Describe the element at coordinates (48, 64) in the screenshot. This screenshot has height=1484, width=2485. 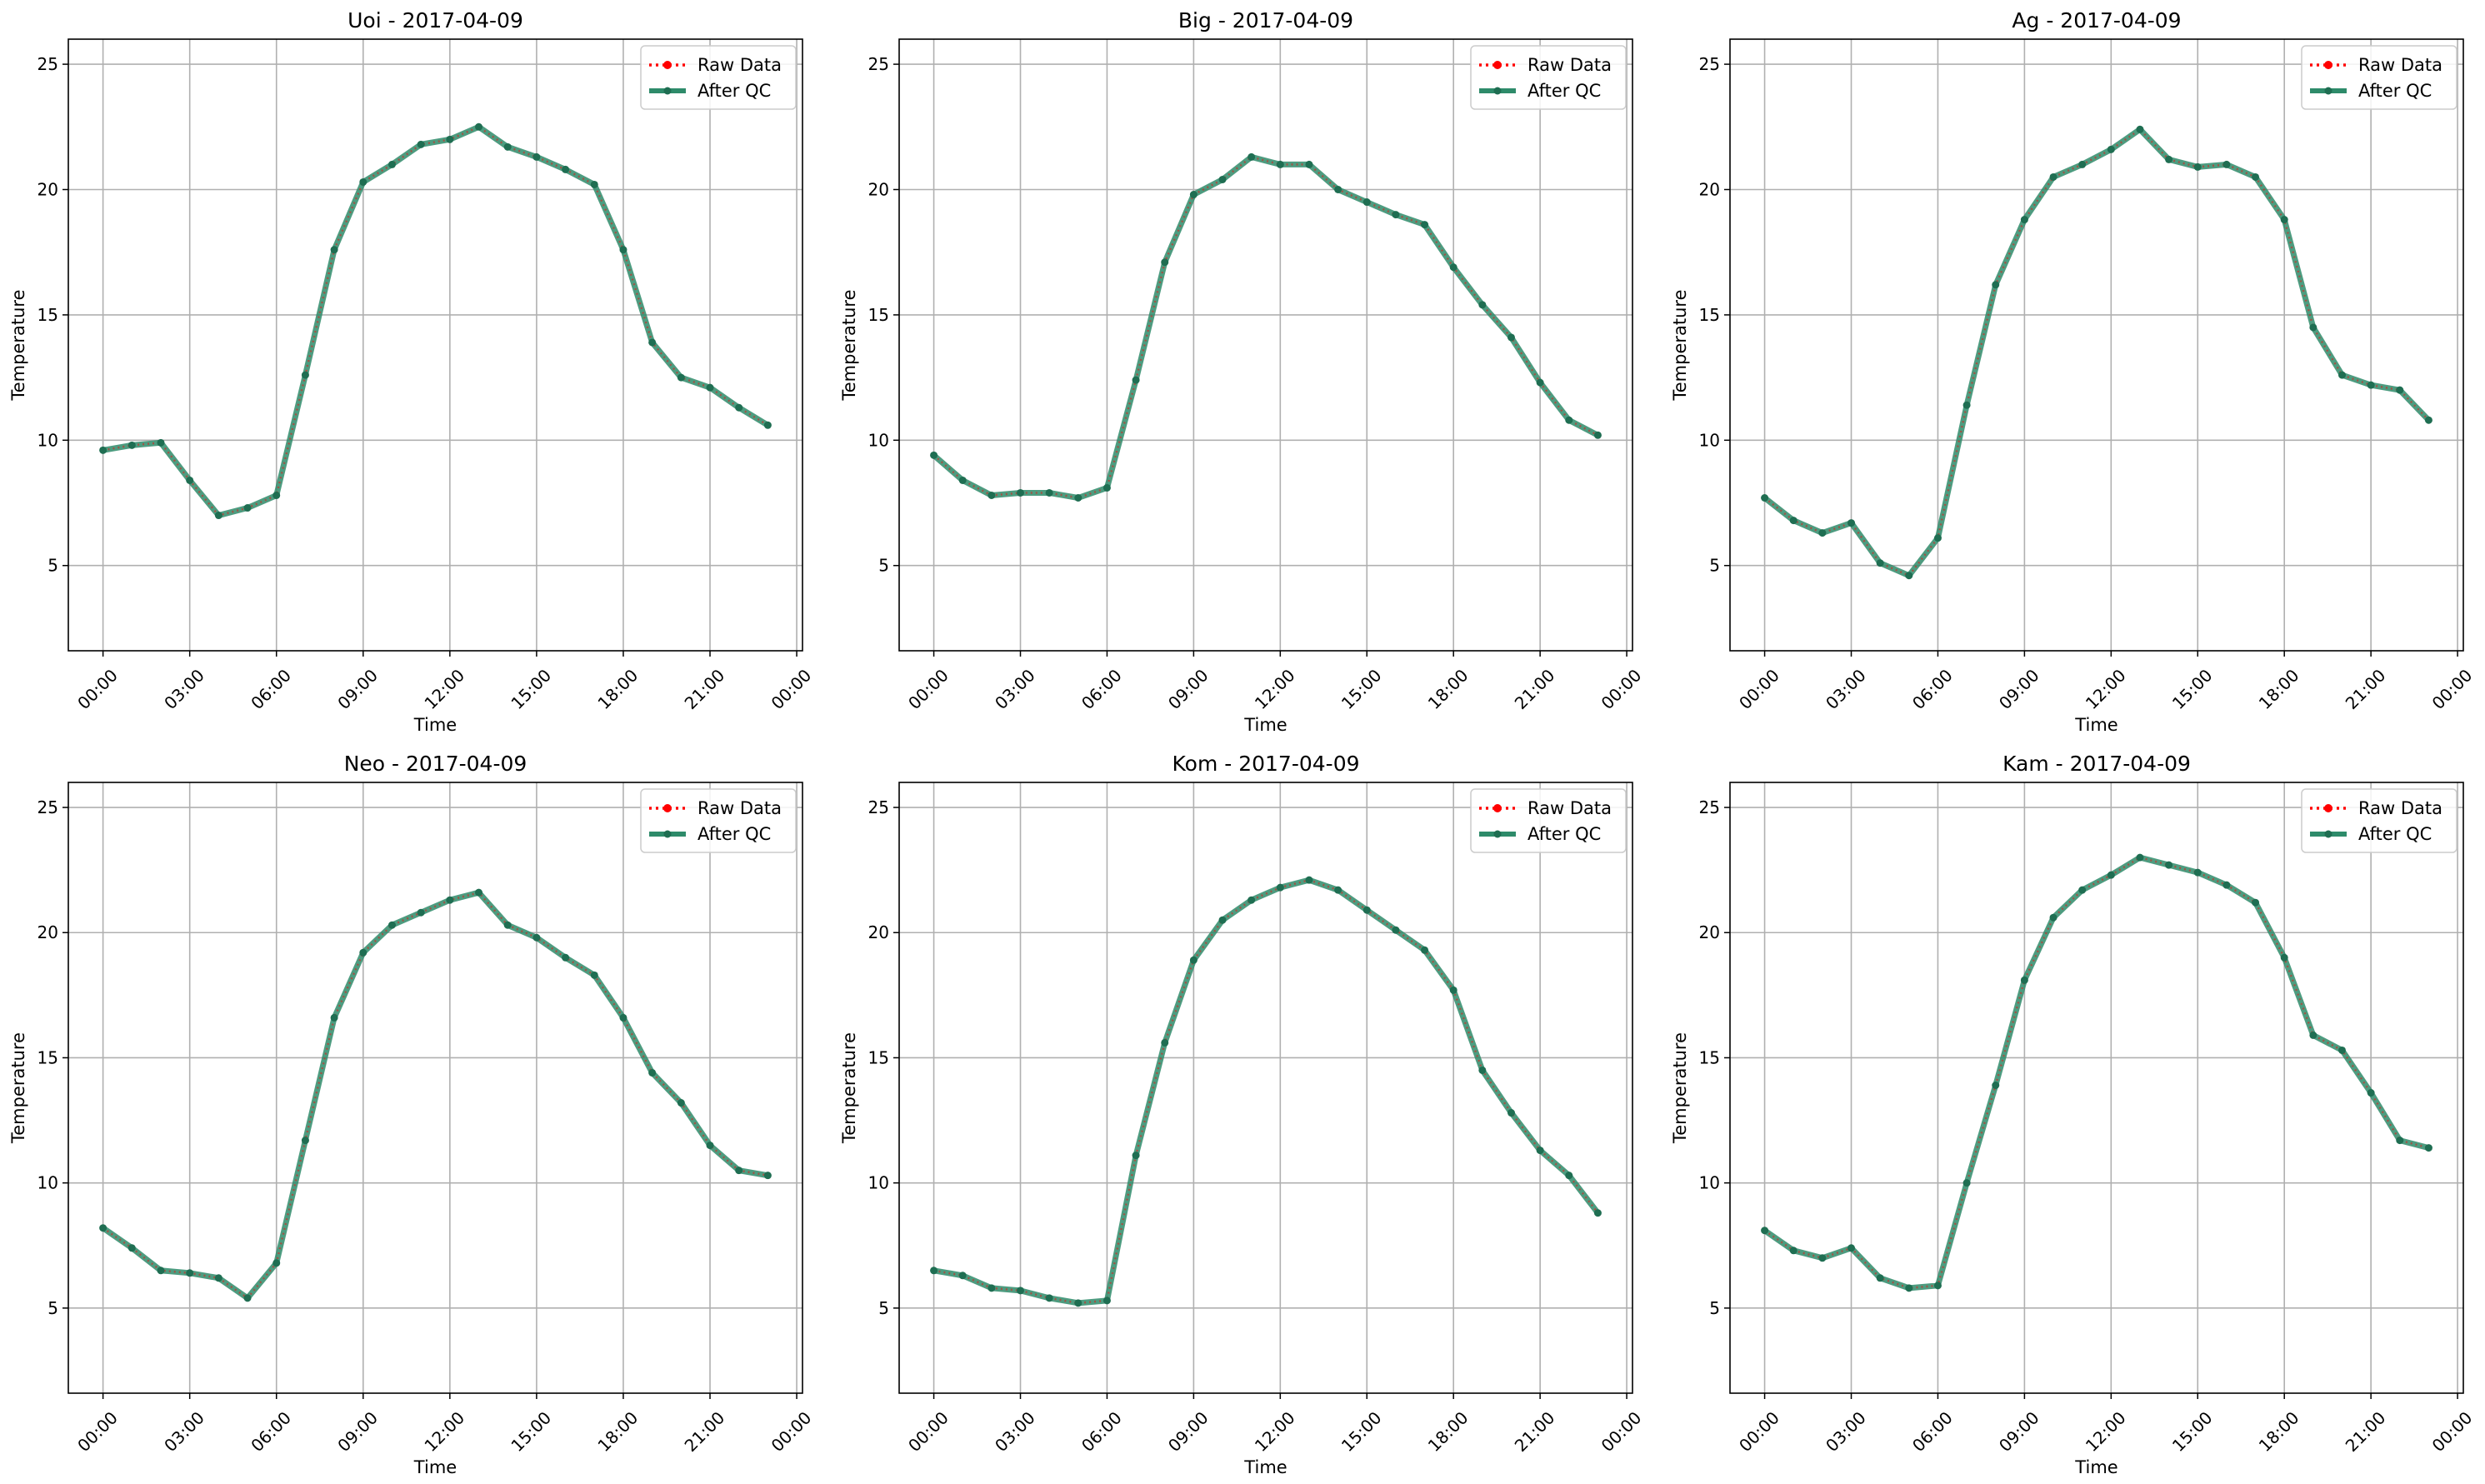
I see `y-tick-label: 25` at that location.